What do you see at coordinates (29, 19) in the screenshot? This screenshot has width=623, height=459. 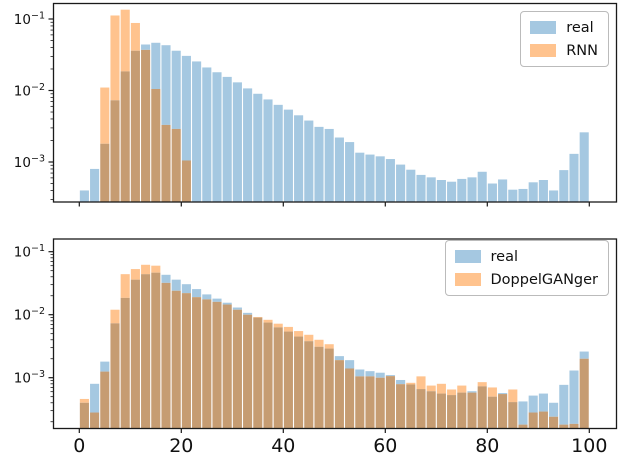 I see `y-tick-label: 10⁻¹` at bounding box center [29, 19].